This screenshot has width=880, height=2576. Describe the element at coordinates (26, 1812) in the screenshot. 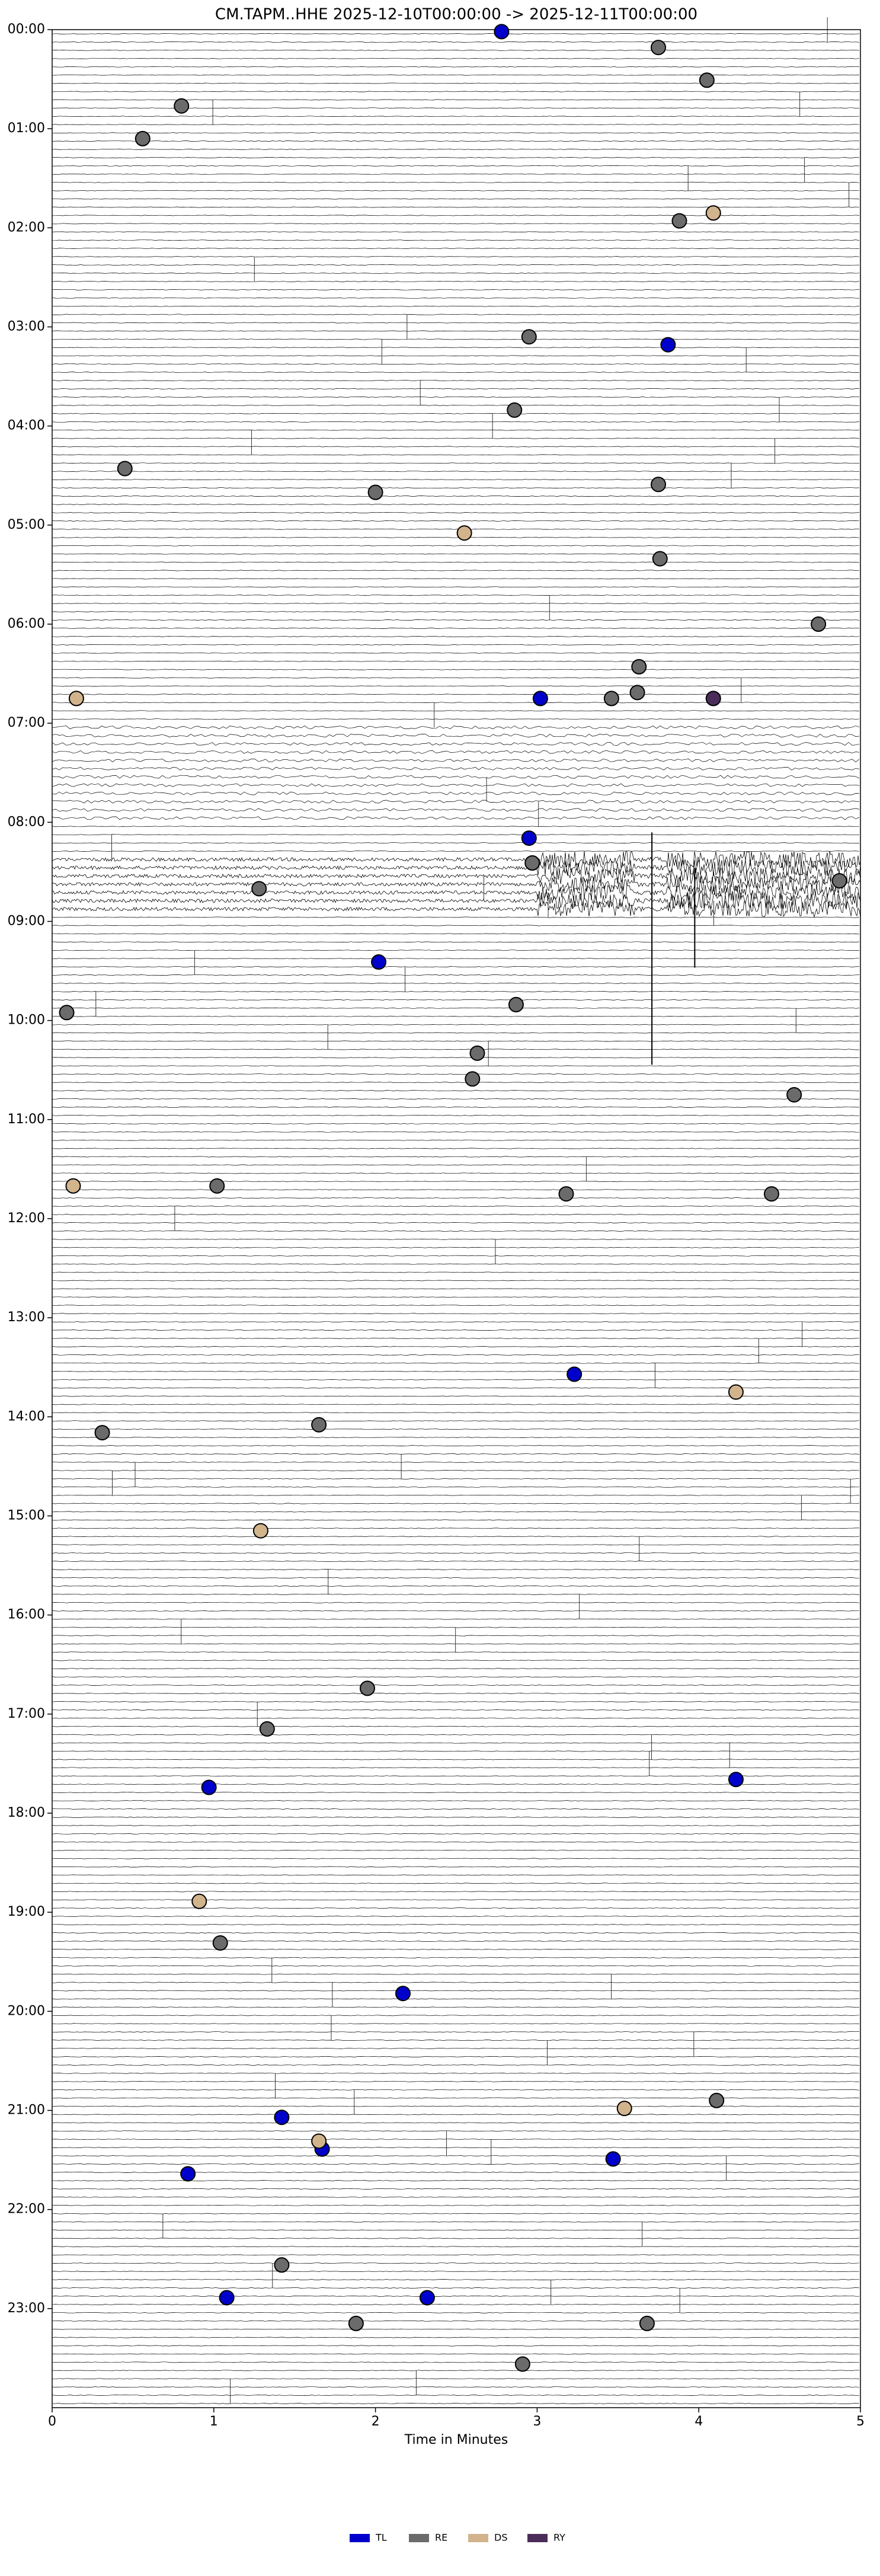

I see `y-tick-label: 18:00` at that location.